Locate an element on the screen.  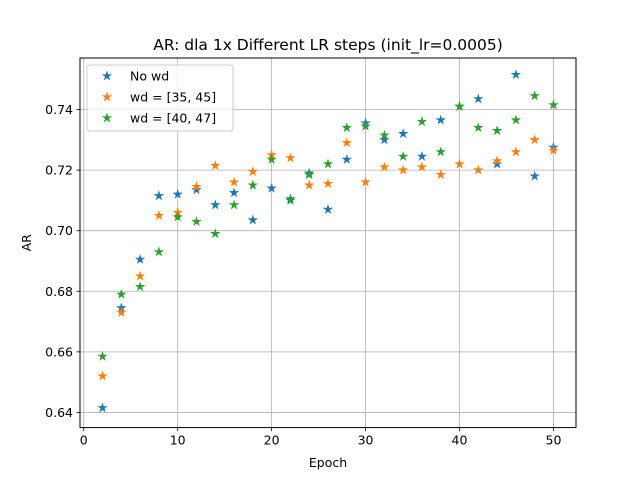
y-tick-label: 0.64 is located at coordinates (59, 412).